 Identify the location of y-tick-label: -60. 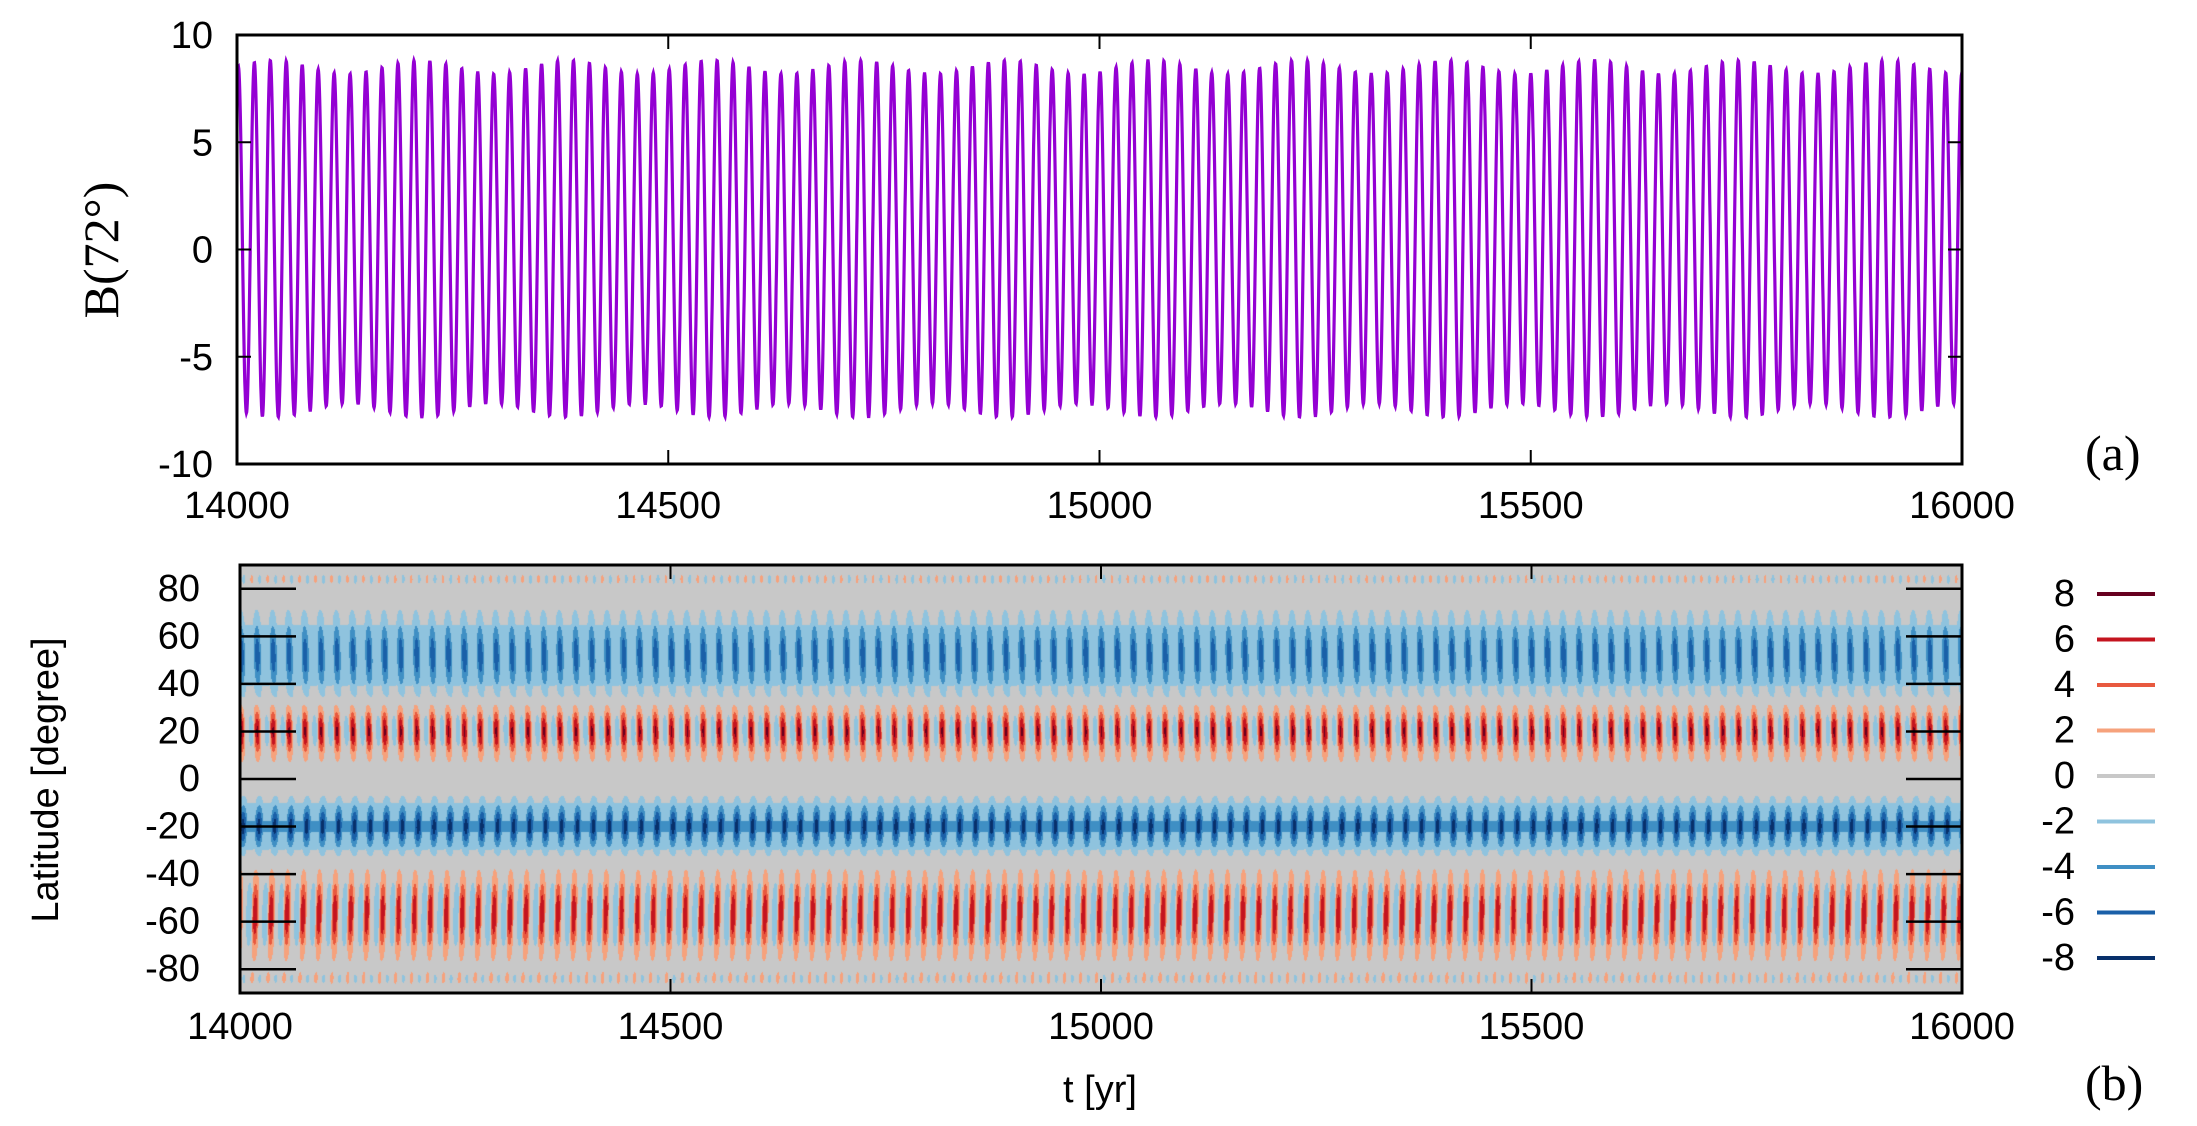
(172, 922).